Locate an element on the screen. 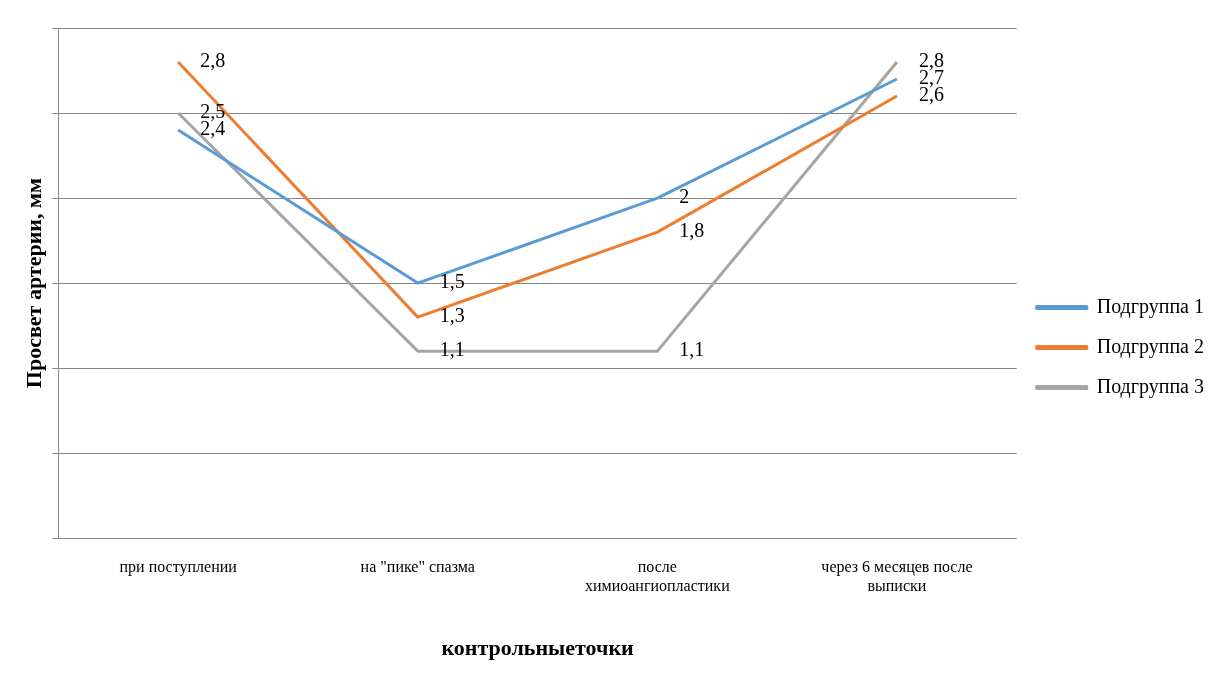  data-label: 2 is located at coordinates (684, 196).